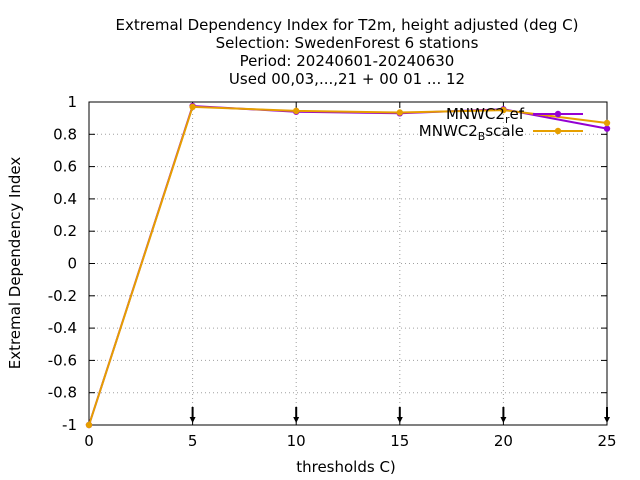  What do you see at coordinates (62, 393) in the screenshot?
I see `y-tick-label: -0.8` at bounding box center [62, 393].